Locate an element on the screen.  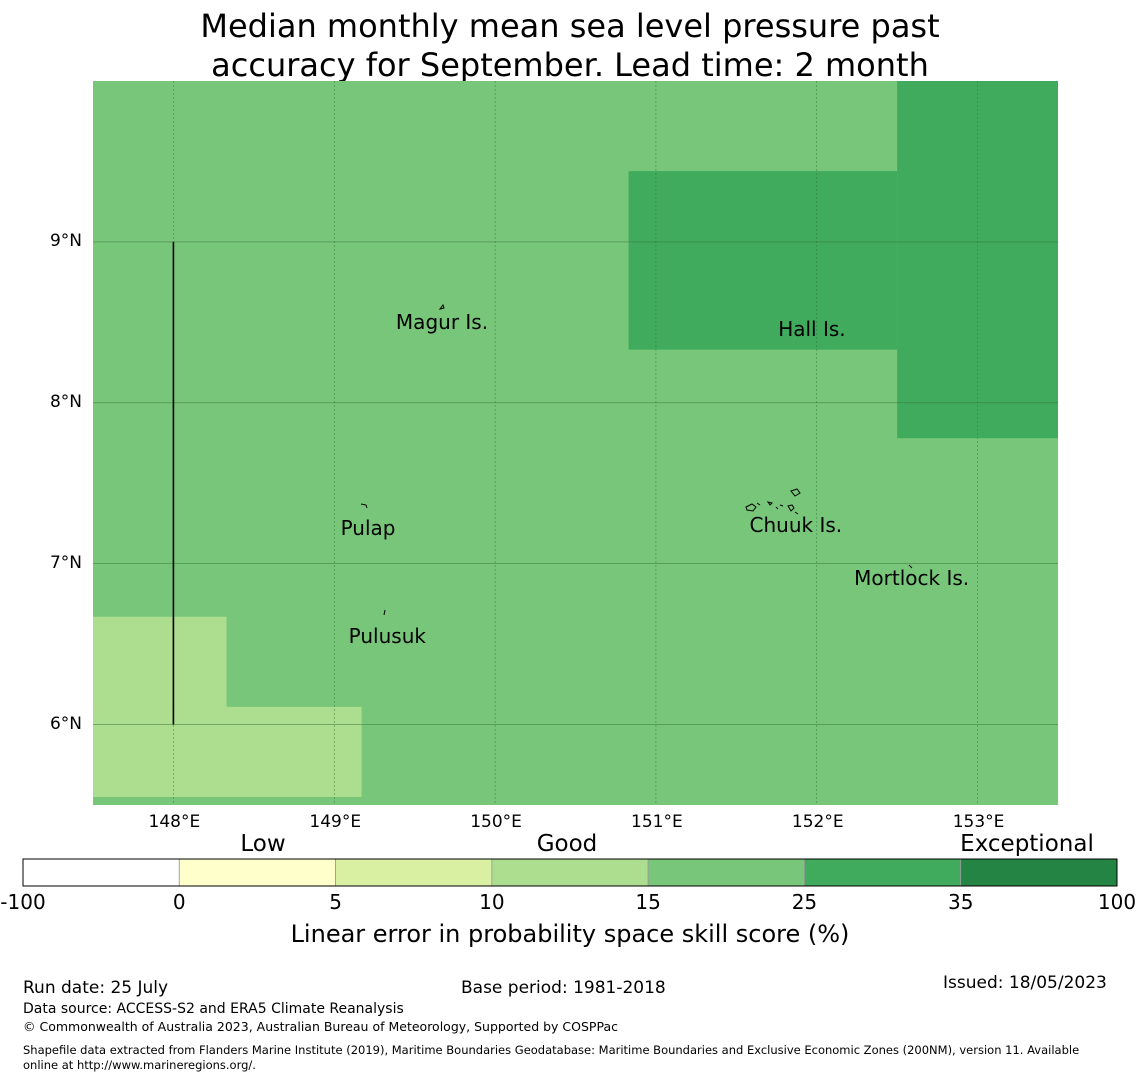
category-label-exceptional: Exceptional is located at coordinates (1027, 844).